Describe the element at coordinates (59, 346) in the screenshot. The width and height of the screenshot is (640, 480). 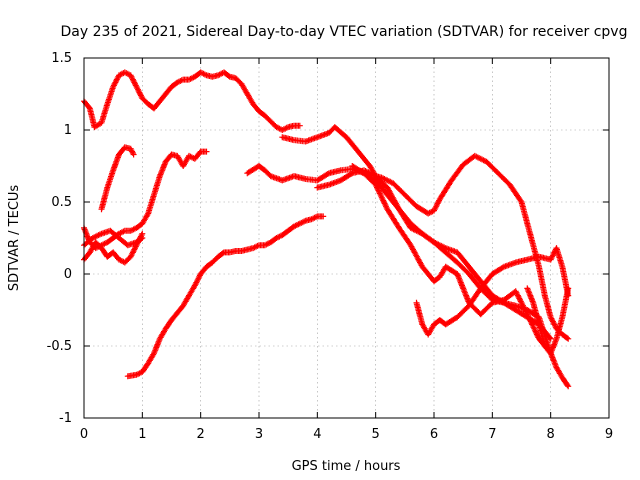
I see `y-tick-label: -0.5` at that location.